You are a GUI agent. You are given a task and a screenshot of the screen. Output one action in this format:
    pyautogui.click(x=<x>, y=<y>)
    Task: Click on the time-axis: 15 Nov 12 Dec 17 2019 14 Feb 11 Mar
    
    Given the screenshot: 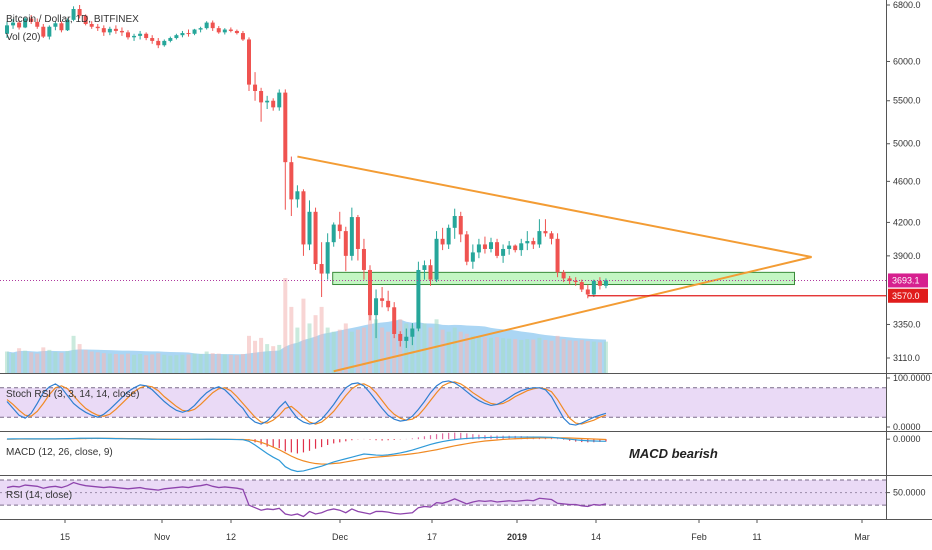 What is the action you would take?
    pyautogui.click(x=465, y=530)
    